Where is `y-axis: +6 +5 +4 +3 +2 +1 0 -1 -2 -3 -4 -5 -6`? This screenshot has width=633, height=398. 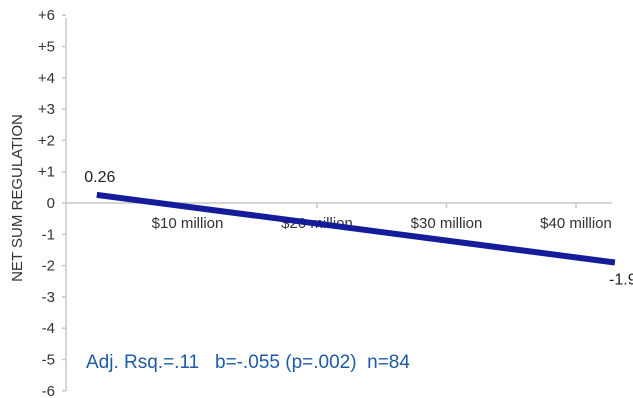 y-axis: +6 +5 +4 +3 +2 +1 0 -1 -2 -3 -4 -5 -6 is located at coordinates (52, 202).